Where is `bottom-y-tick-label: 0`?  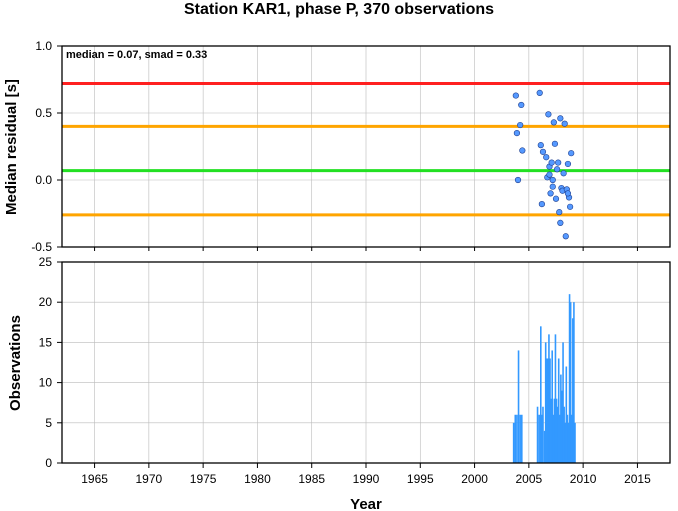 bottom-y-tick-label: 0 is located at coordinates (48, 463).